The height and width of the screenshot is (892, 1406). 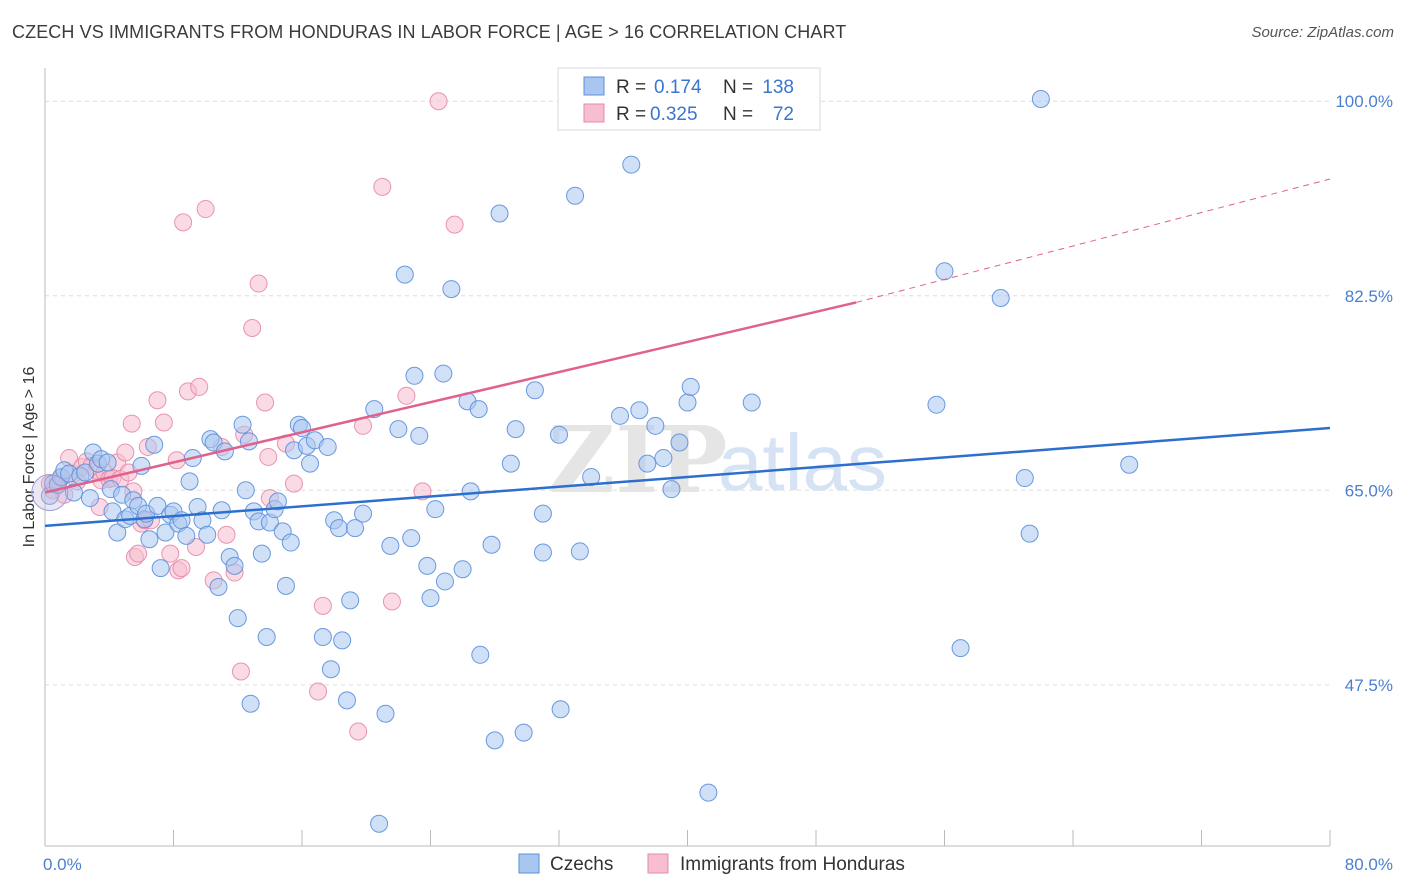 What do you see at coordinates (738, 114) in the screenshot?
I see `stats-n-label-honduras: N =` at bounding box center [738, 114].